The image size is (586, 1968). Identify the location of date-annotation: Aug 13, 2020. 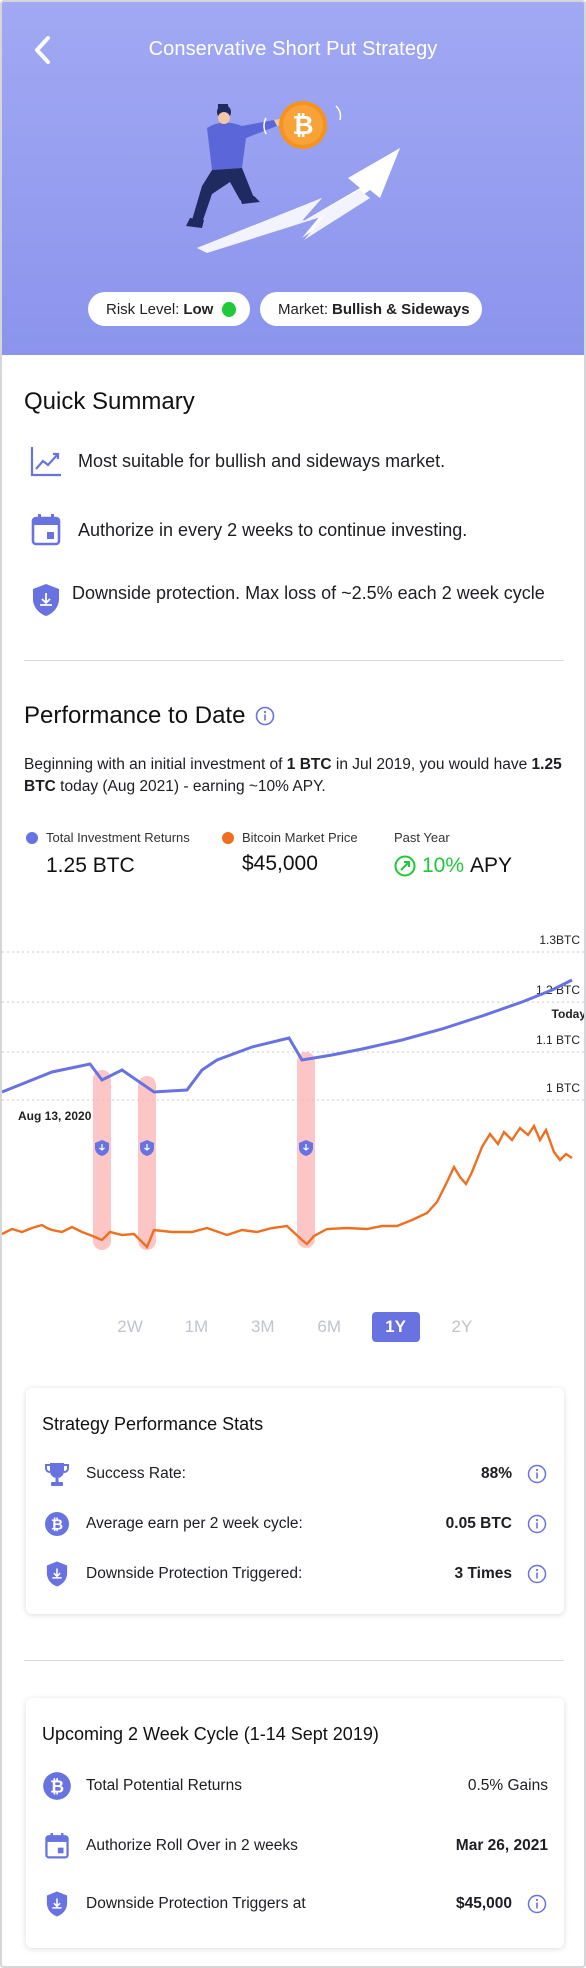
(55, 1116).